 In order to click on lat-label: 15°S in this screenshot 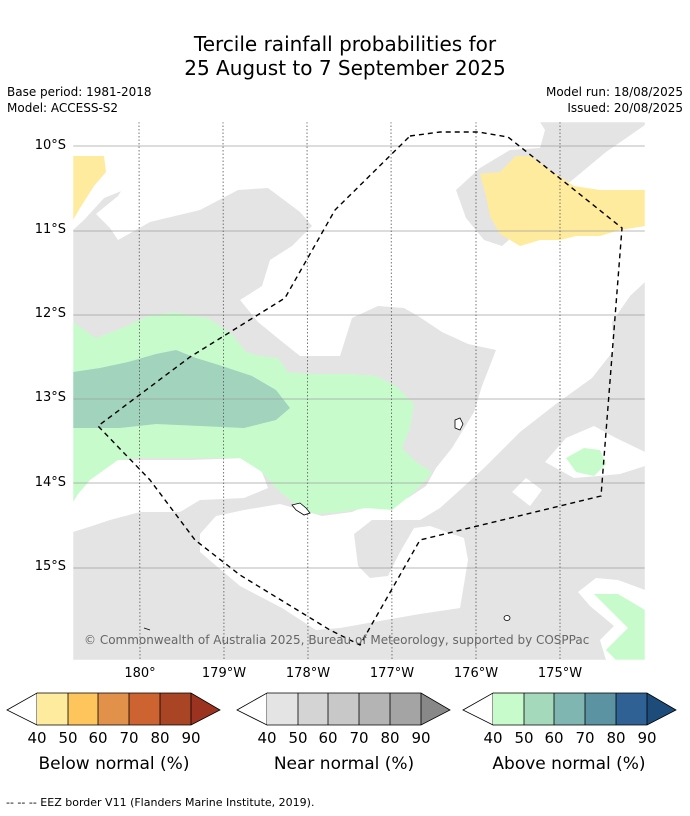, I will do `click(50, 566)`.